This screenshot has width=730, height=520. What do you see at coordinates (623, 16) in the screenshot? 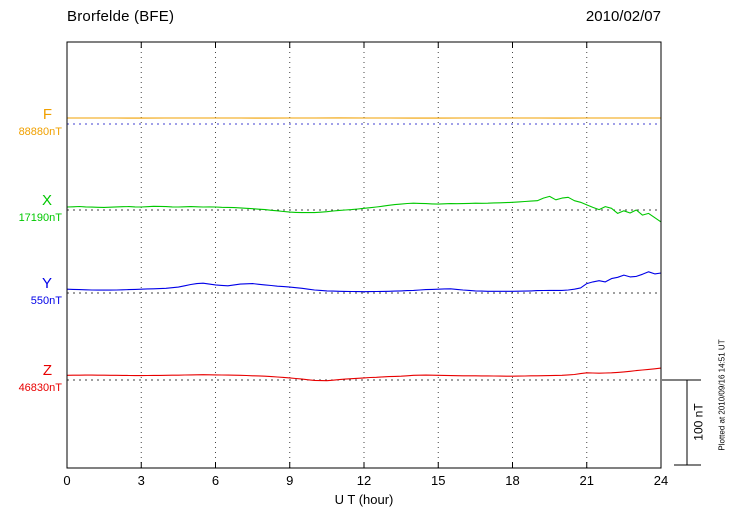
I see `plot-date: 2010/02/07` at bounding box center [623, 16].